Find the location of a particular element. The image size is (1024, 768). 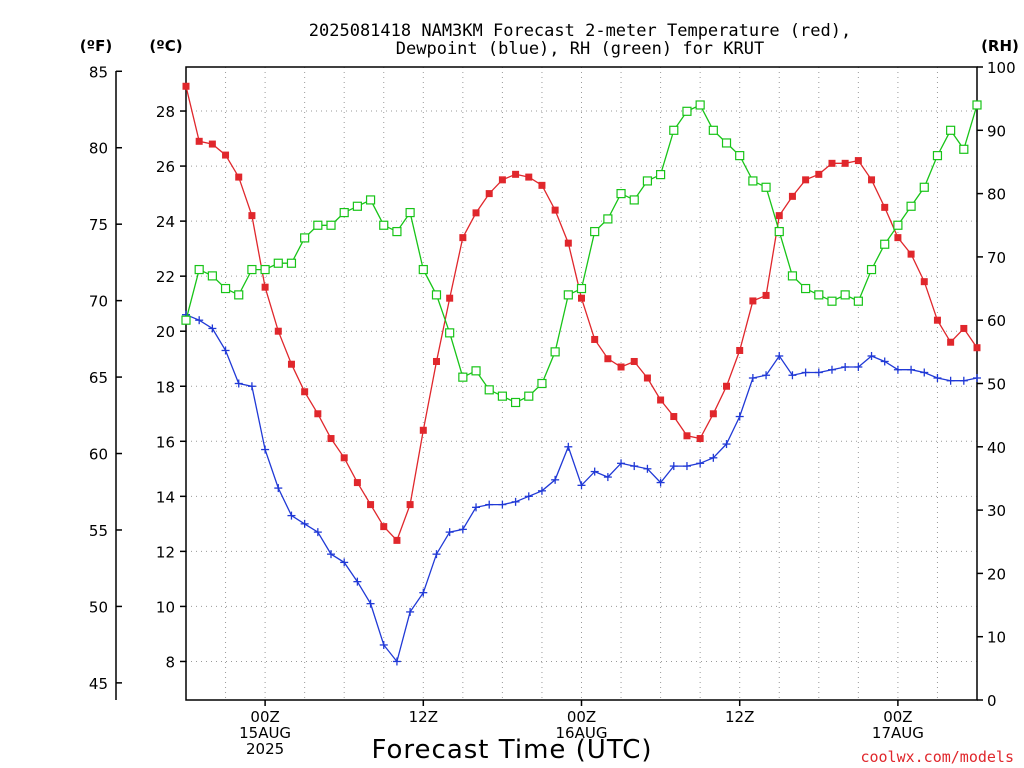

rh-tick-label: 0 is located at coordinates (992, 701).